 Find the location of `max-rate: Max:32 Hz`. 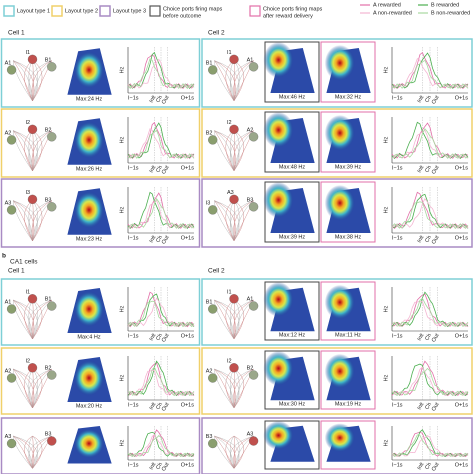

max-rate: Max:32 Hz is located at coordinates (348, 97).